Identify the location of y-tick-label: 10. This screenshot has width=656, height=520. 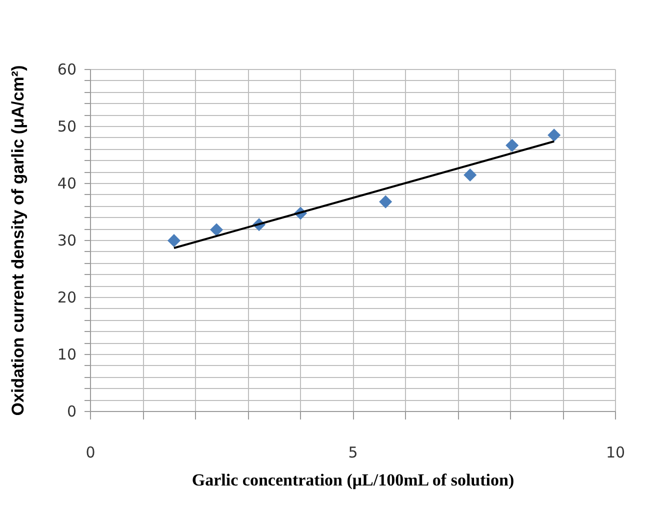
(66, 355).